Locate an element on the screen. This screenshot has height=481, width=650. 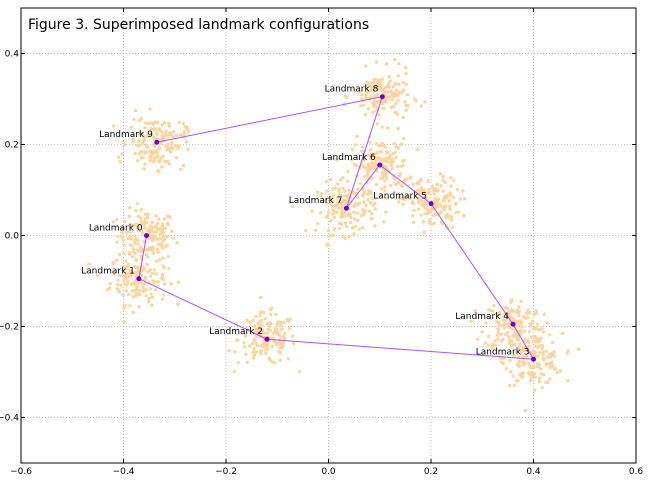
x-tick-label: 0.4 is located at coordinates (533, 472).